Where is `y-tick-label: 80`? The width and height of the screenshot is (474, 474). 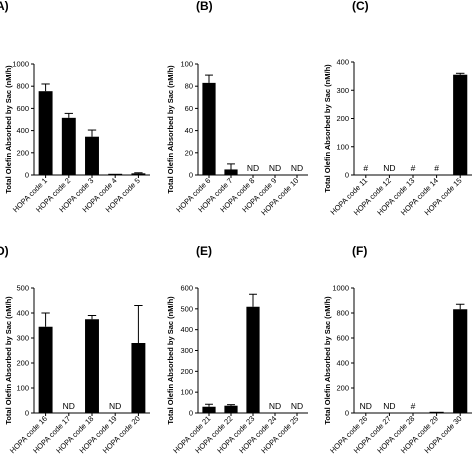
y-tick-label: 80 is located at coordinates (189, 86).